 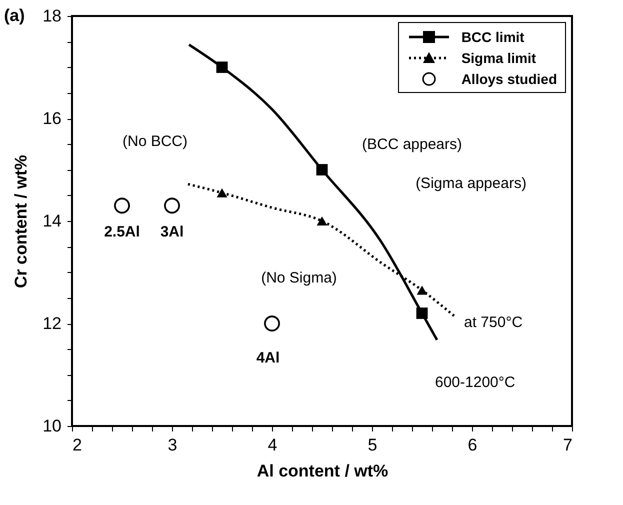 I want to click on legend-label: BCC limit, so click(x=492, y=36).